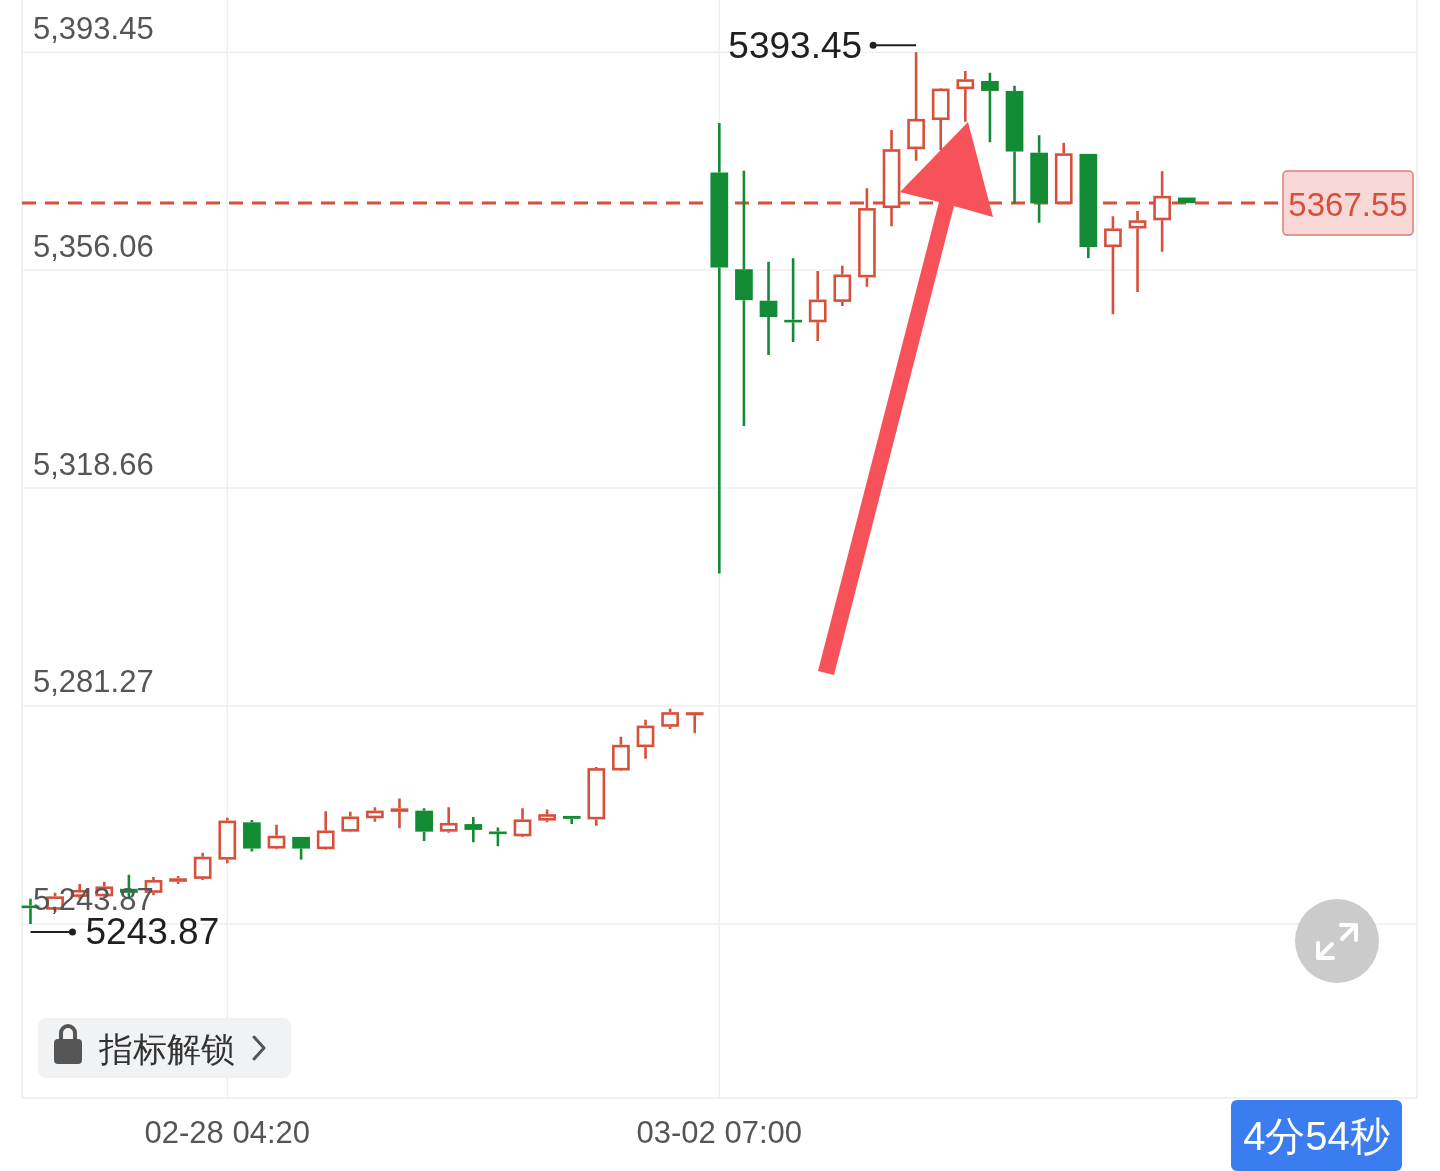  What do you see at coordinates (93, 246) in the screenshot?
I see `y-tick-label: 5,356.06` at bounding box center [93, 246].